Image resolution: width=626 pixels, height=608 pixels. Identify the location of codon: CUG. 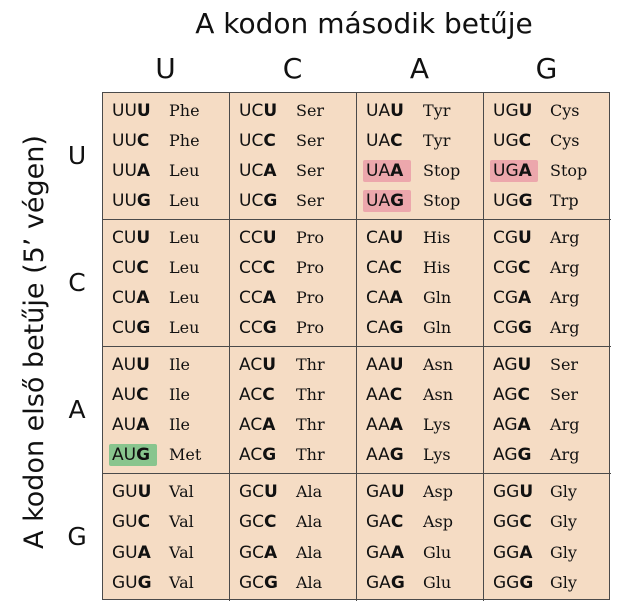
(133, 328).